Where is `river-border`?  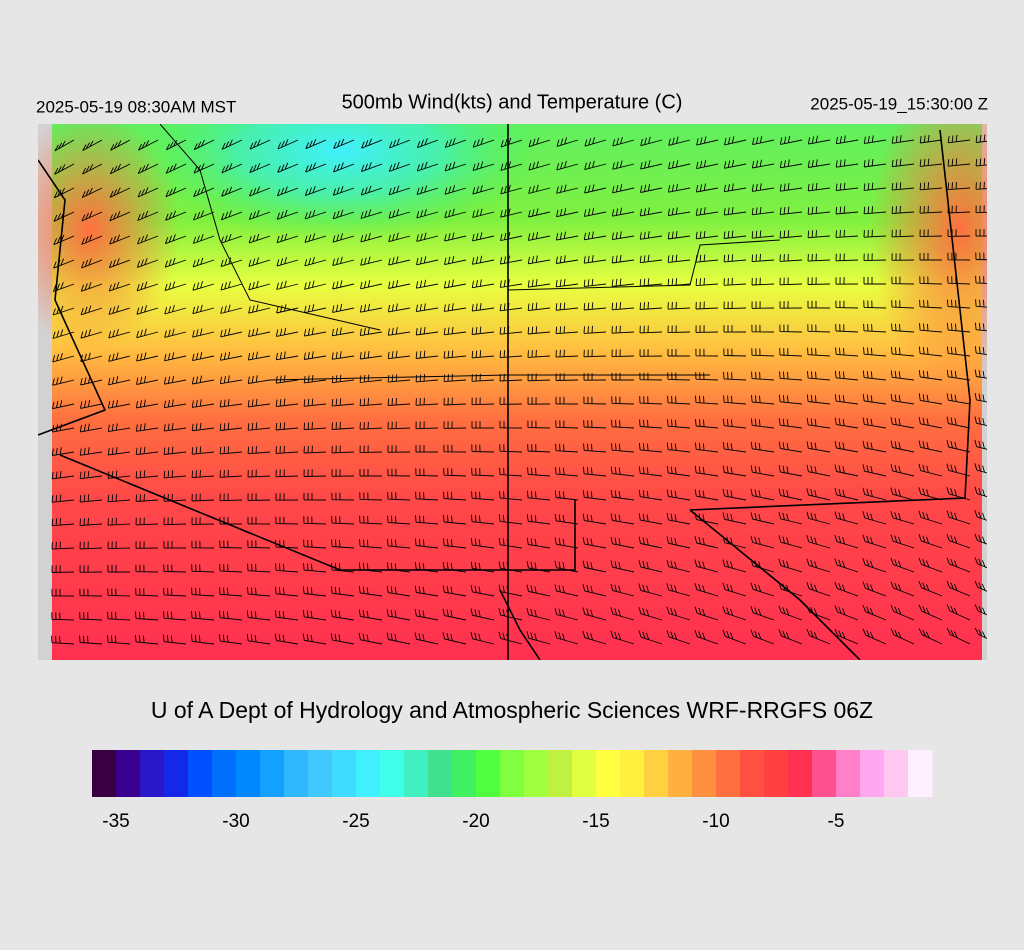 river-border is located at coordinates (520, 624).